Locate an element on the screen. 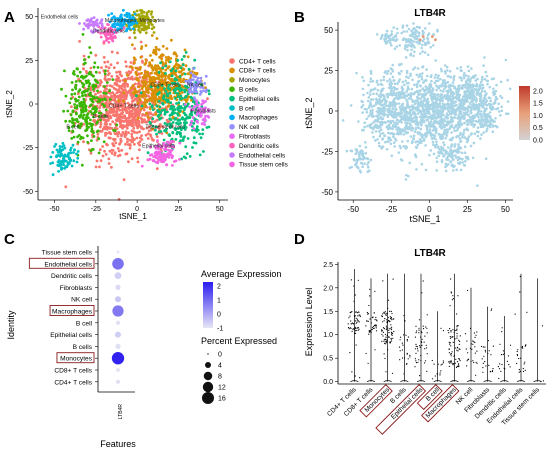 The height and width of the screenshot is (454, 550). legend-swatch is located at coordinates (232, 98).